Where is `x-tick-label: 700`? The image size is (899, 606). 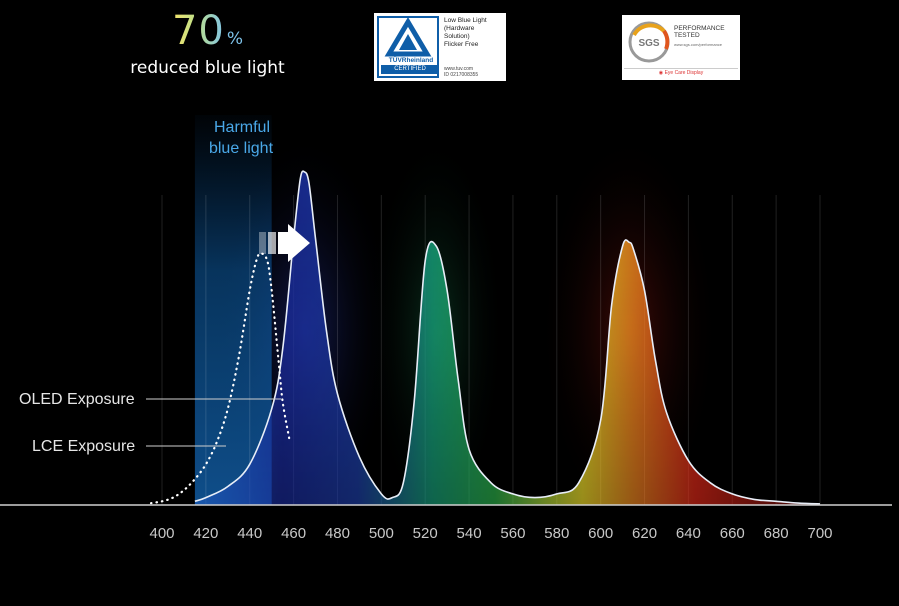
x-tick-label: 700 is located at coordinates (819, 533).